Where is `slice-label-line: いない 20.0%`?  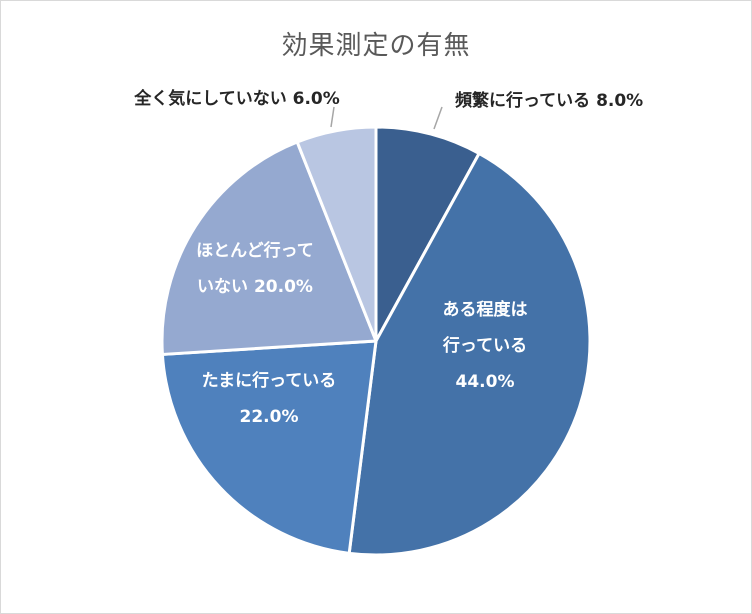 slice-label-line: いない 20.0% is located at coordinates (255, 287).